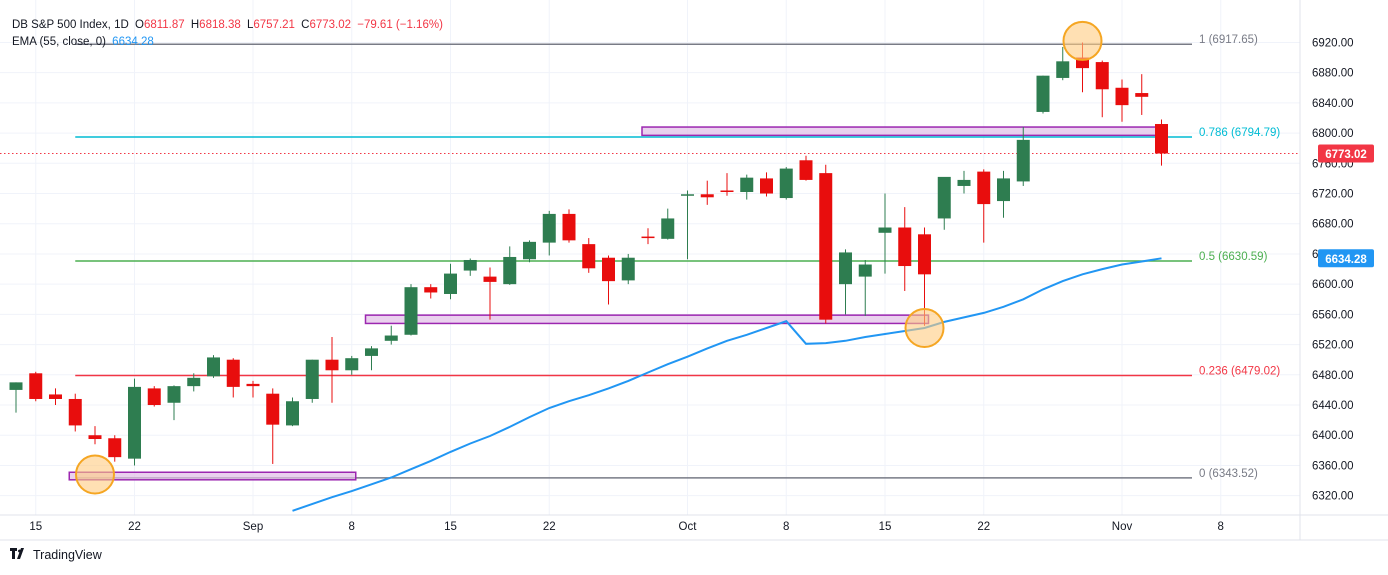 This screenshot has height=575, width=1388. What do you see at coordinates (195, 25) in the screenshot?
I see `high-label: H` at bounding box center [195, 25].